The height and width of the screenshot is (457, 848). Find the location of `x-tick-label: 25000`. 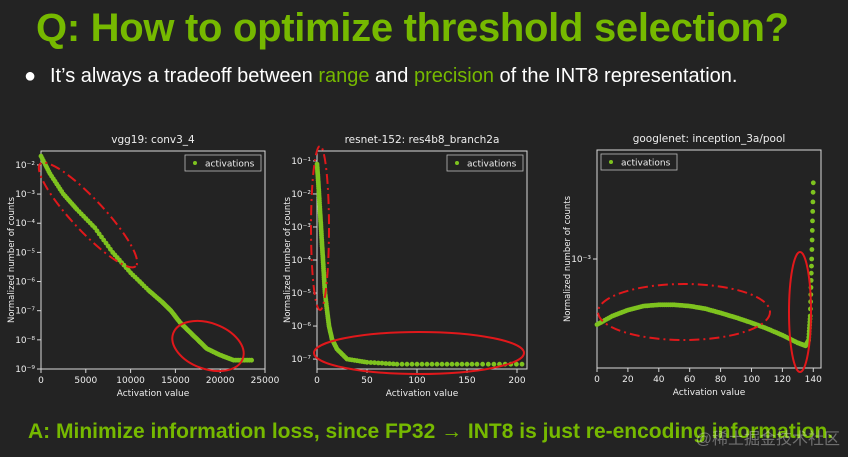

x-tick-label: 25000 is located at coordinates (265, 381).